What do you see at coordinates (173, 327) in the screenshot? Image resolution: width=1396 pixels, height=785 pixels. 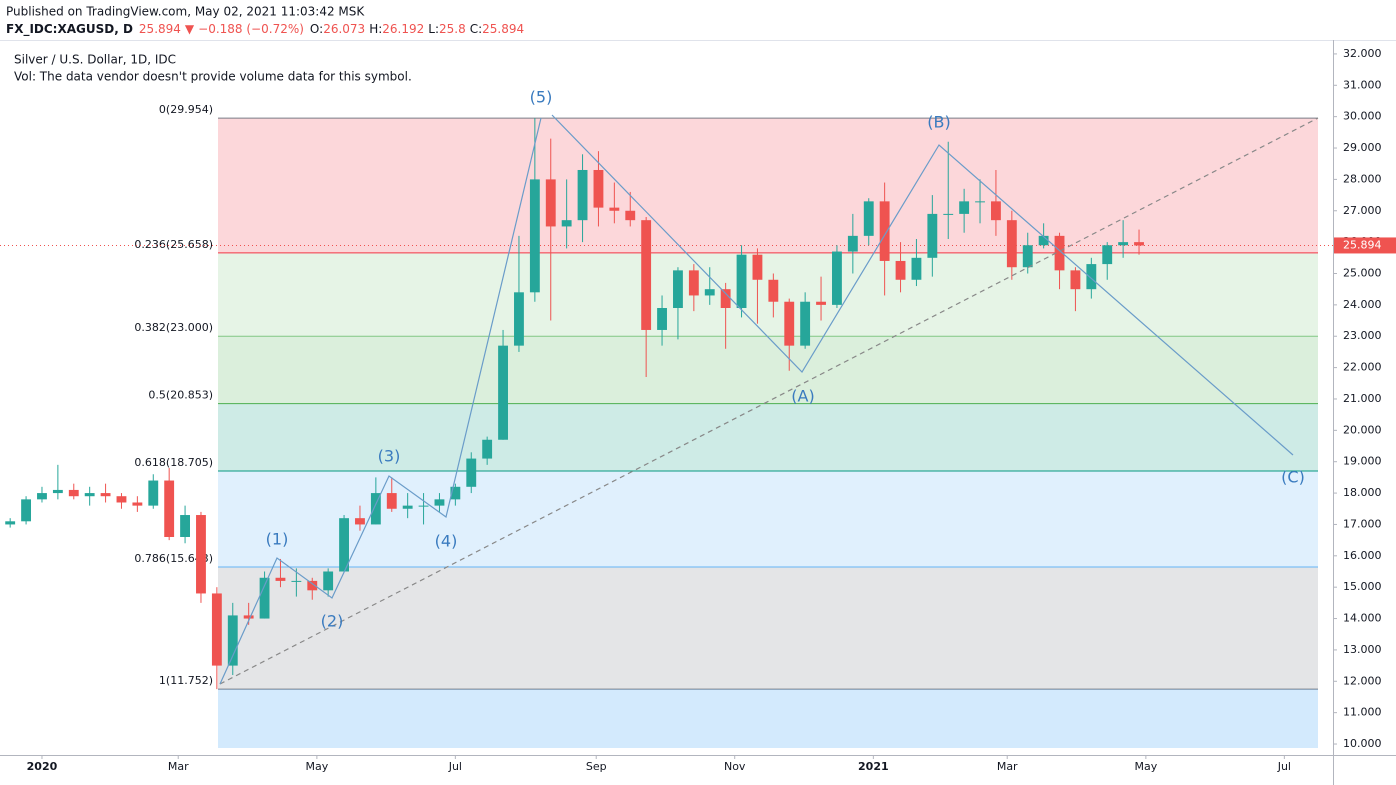 I see `fib-label: 0.382(23.000)` at bounding box center [173, 327].